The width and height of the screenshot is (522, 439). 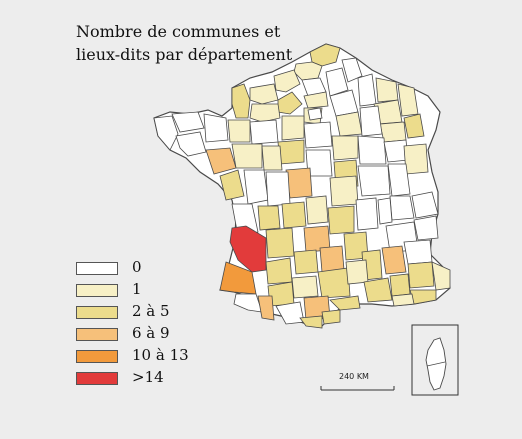 What do you see at coordinates (137, 289) in the screenshot?
I see `legend-label: 1` at bounding box center [137, 289].